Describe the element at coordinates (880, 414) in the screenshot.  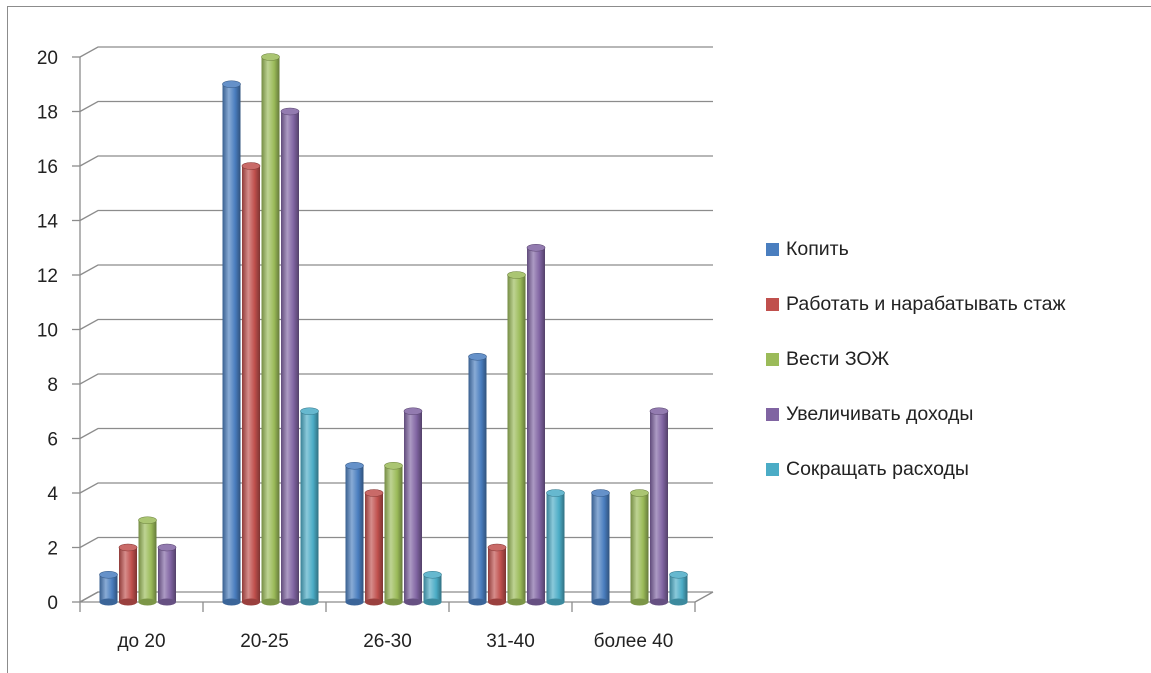
I see `legend-label: Увеличивать доходы` at that location.